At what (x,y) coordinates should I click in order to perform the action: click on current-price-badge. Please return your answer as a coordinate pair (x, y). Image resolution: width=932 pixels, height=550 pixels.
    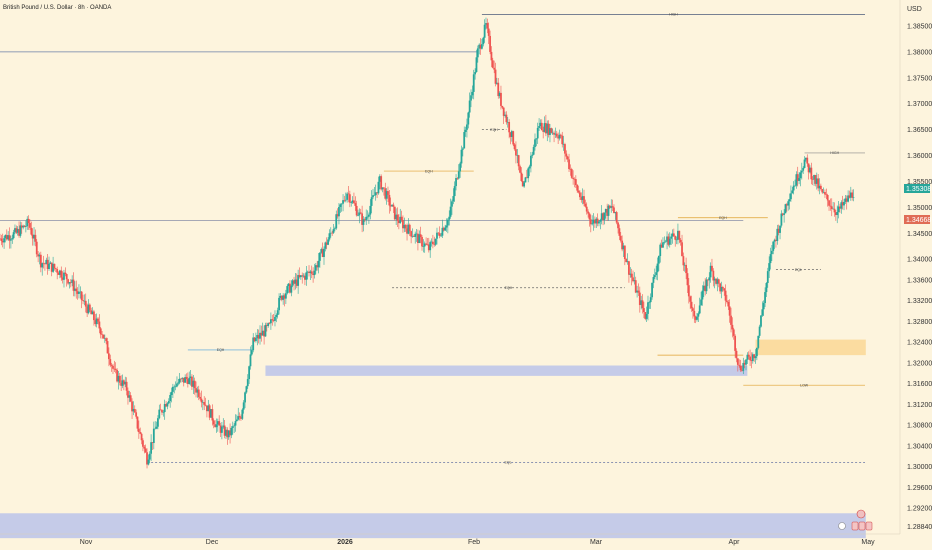
    Looking at the image, I should click on (917, 188).